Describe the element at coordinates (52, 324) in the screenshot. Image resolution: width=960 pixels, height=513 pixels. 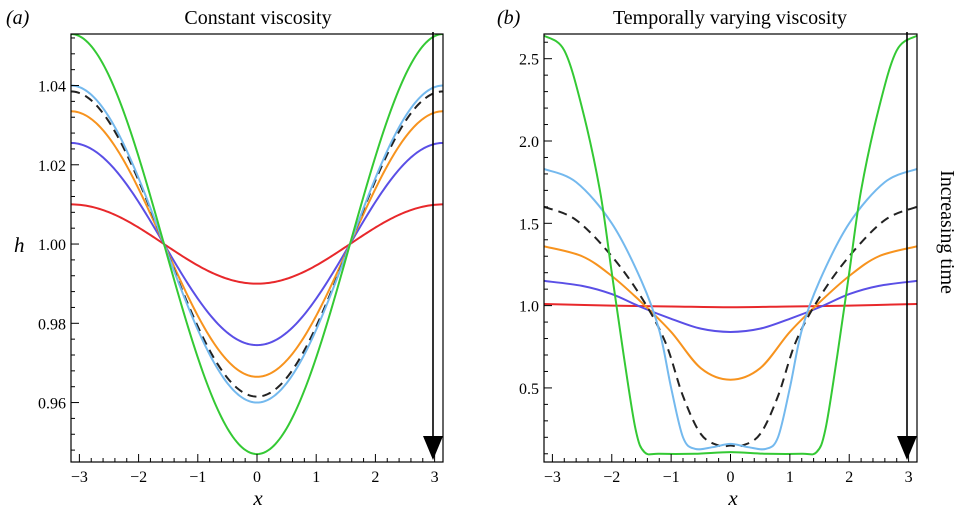
I see `y-tick-label: 0.98` at that location.